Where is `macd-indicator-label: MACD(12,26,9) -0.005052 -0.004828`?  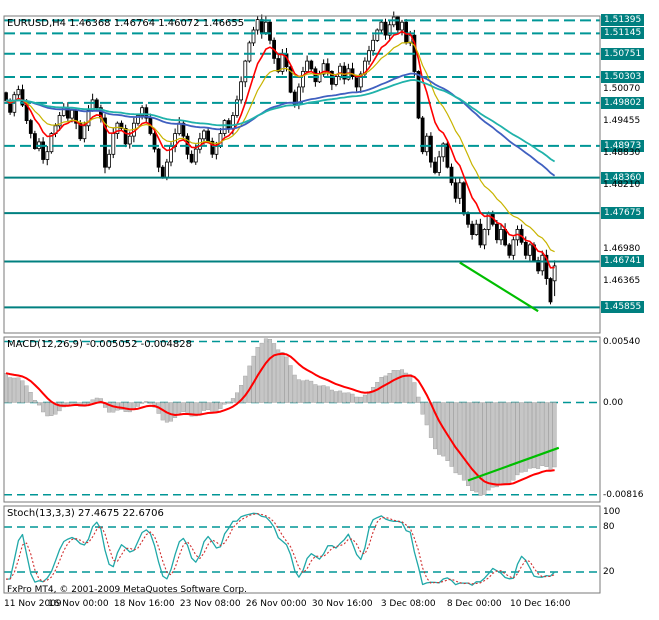
macd-indicator-label: MACD(12,26,9) -0.005052 -0.004828 is located at coordinates (99, 344).